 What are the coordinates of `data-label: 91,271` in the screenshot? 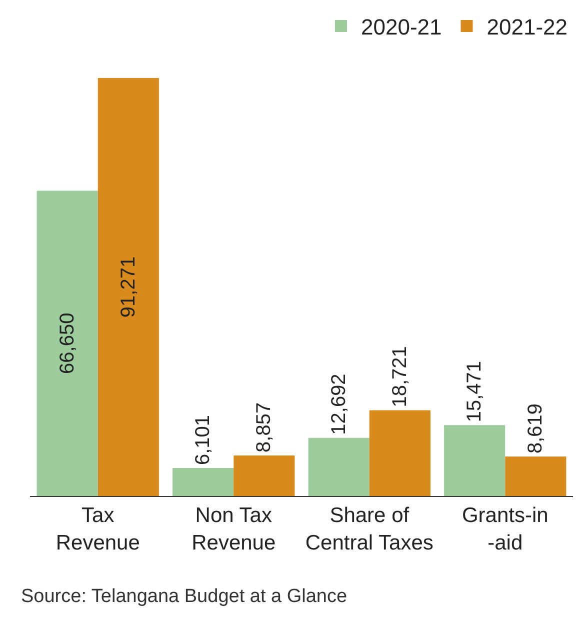 It's located at (128, 287).